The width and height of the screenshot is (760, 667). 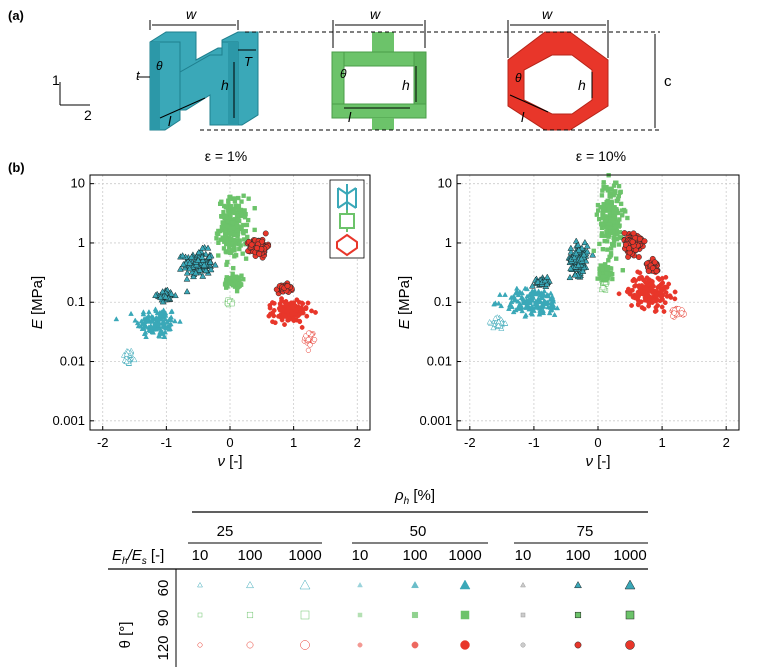 What do you see at coordinates (598, 461) in the screenshot?
I see `x-axis-label: ν [-]` at bounding box center [598, 461].